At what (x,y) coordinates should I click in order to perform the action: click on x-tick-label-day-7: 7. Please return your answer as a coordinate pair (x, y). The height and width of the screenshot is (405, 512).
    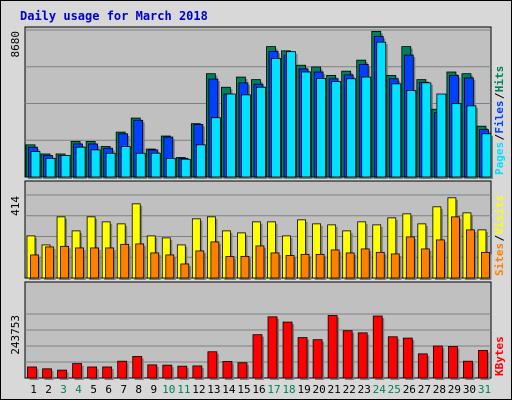
    Looking at the image, I should click on (123, 389).